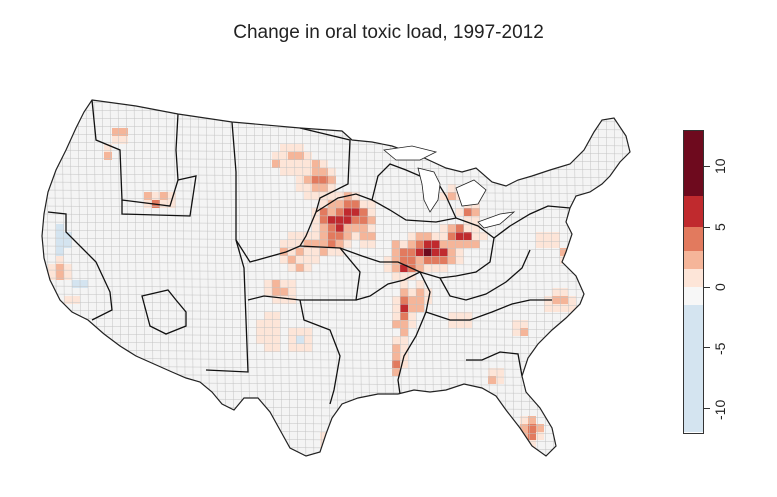  I want to click on region-border-delta, so click(393, 333).